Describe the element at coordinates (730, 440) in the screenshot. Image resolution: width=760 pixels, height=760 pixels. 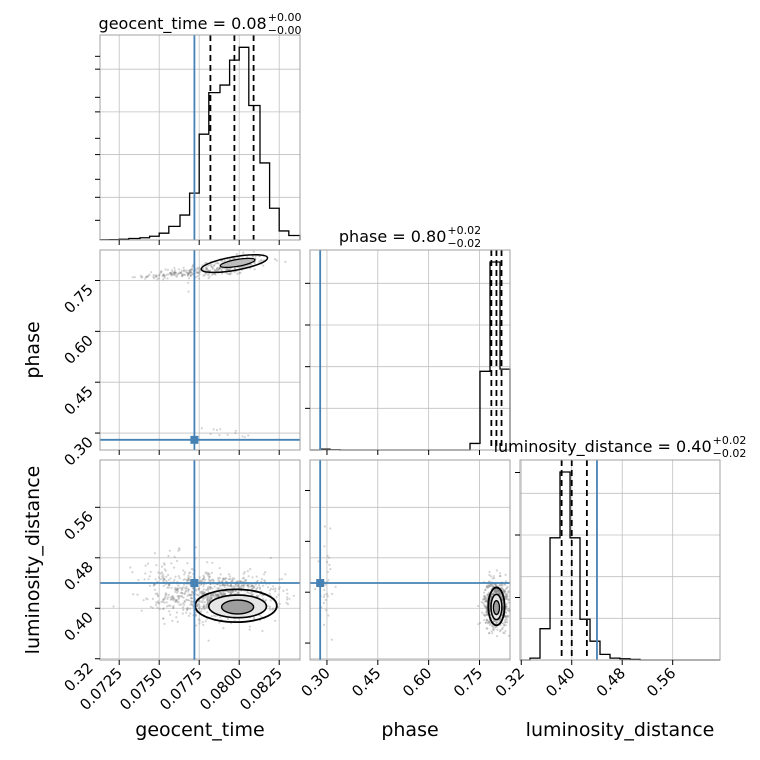
I see `title-upper-error: +0.02` at that location.